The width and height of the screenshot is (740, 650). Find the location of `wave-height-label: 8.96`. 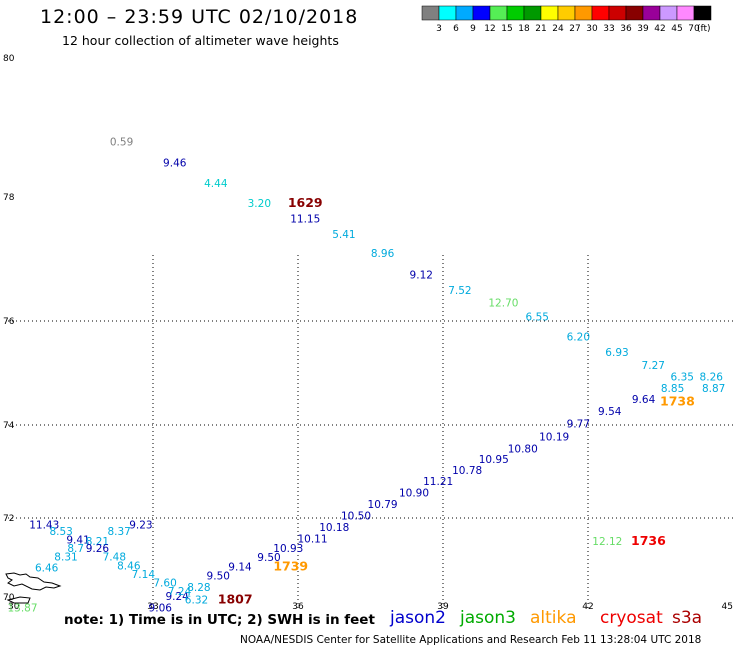

wave-height-label: 8.96 is located at coordinates (383, 254).